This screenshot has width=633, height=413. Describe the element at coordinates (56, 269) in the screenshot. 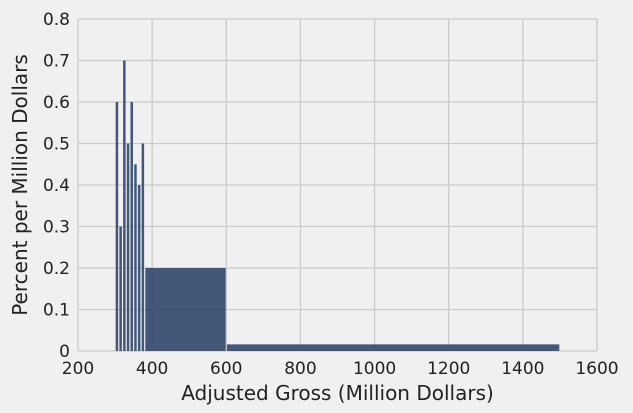

I see `y-tick-label: 0.2` at that location.